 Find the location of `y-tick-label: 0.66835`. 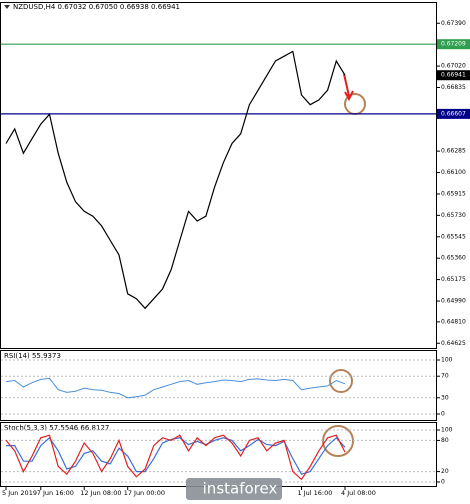

y-tick-label: 0.66835 is located at coordinates (453, 87).